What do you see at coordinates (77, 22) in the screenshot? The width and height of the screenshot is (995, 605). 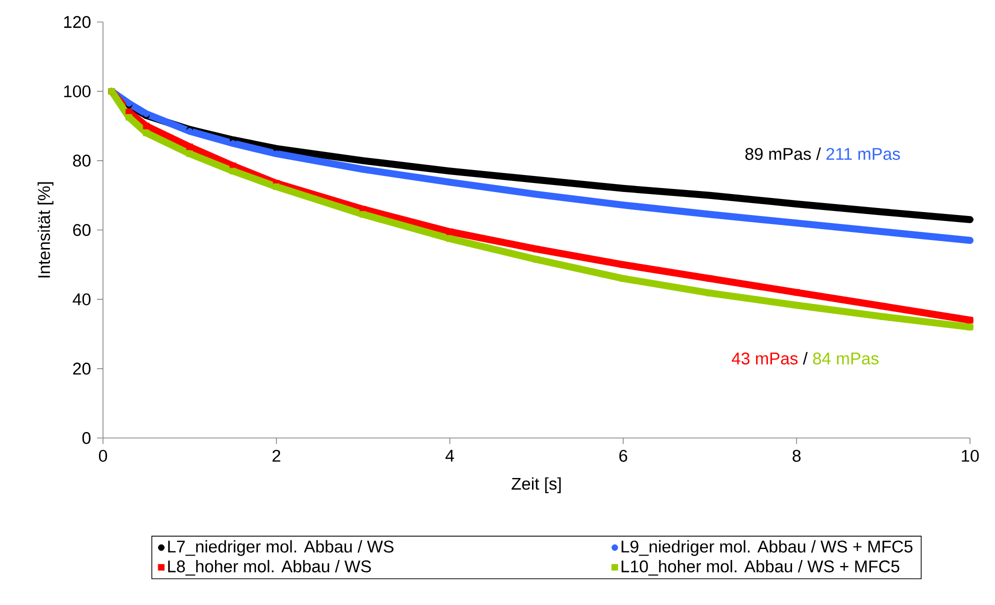 I see `y-tick-label: 120` at bounding box center [77, 22].